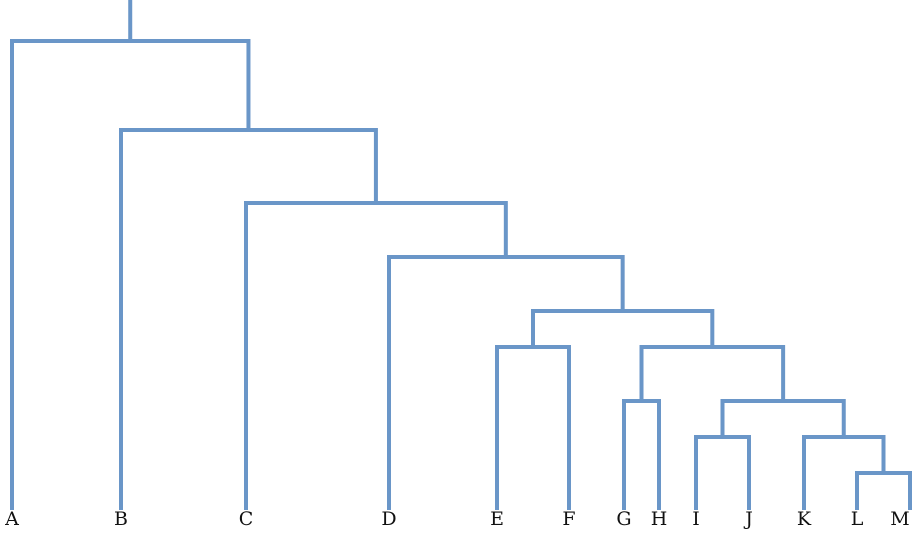  I want to click on link-n-dm, so click(506, 382).